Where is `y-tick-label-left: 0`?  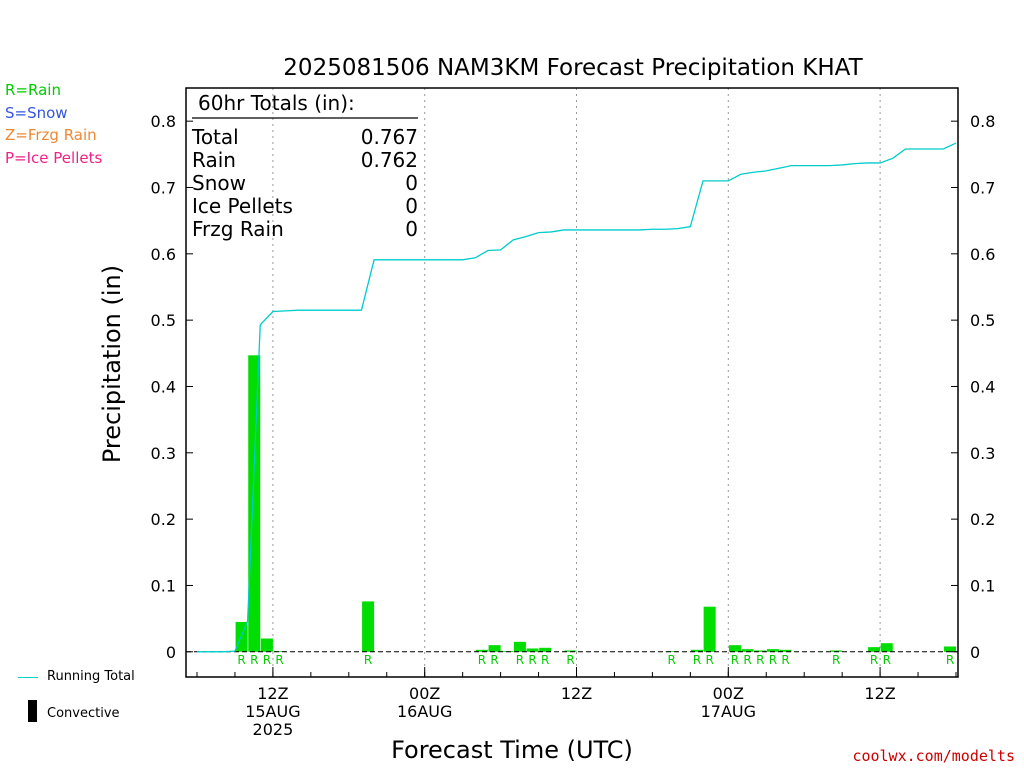
y-tick-label-left: 0 is located at coordinates (171, 652).